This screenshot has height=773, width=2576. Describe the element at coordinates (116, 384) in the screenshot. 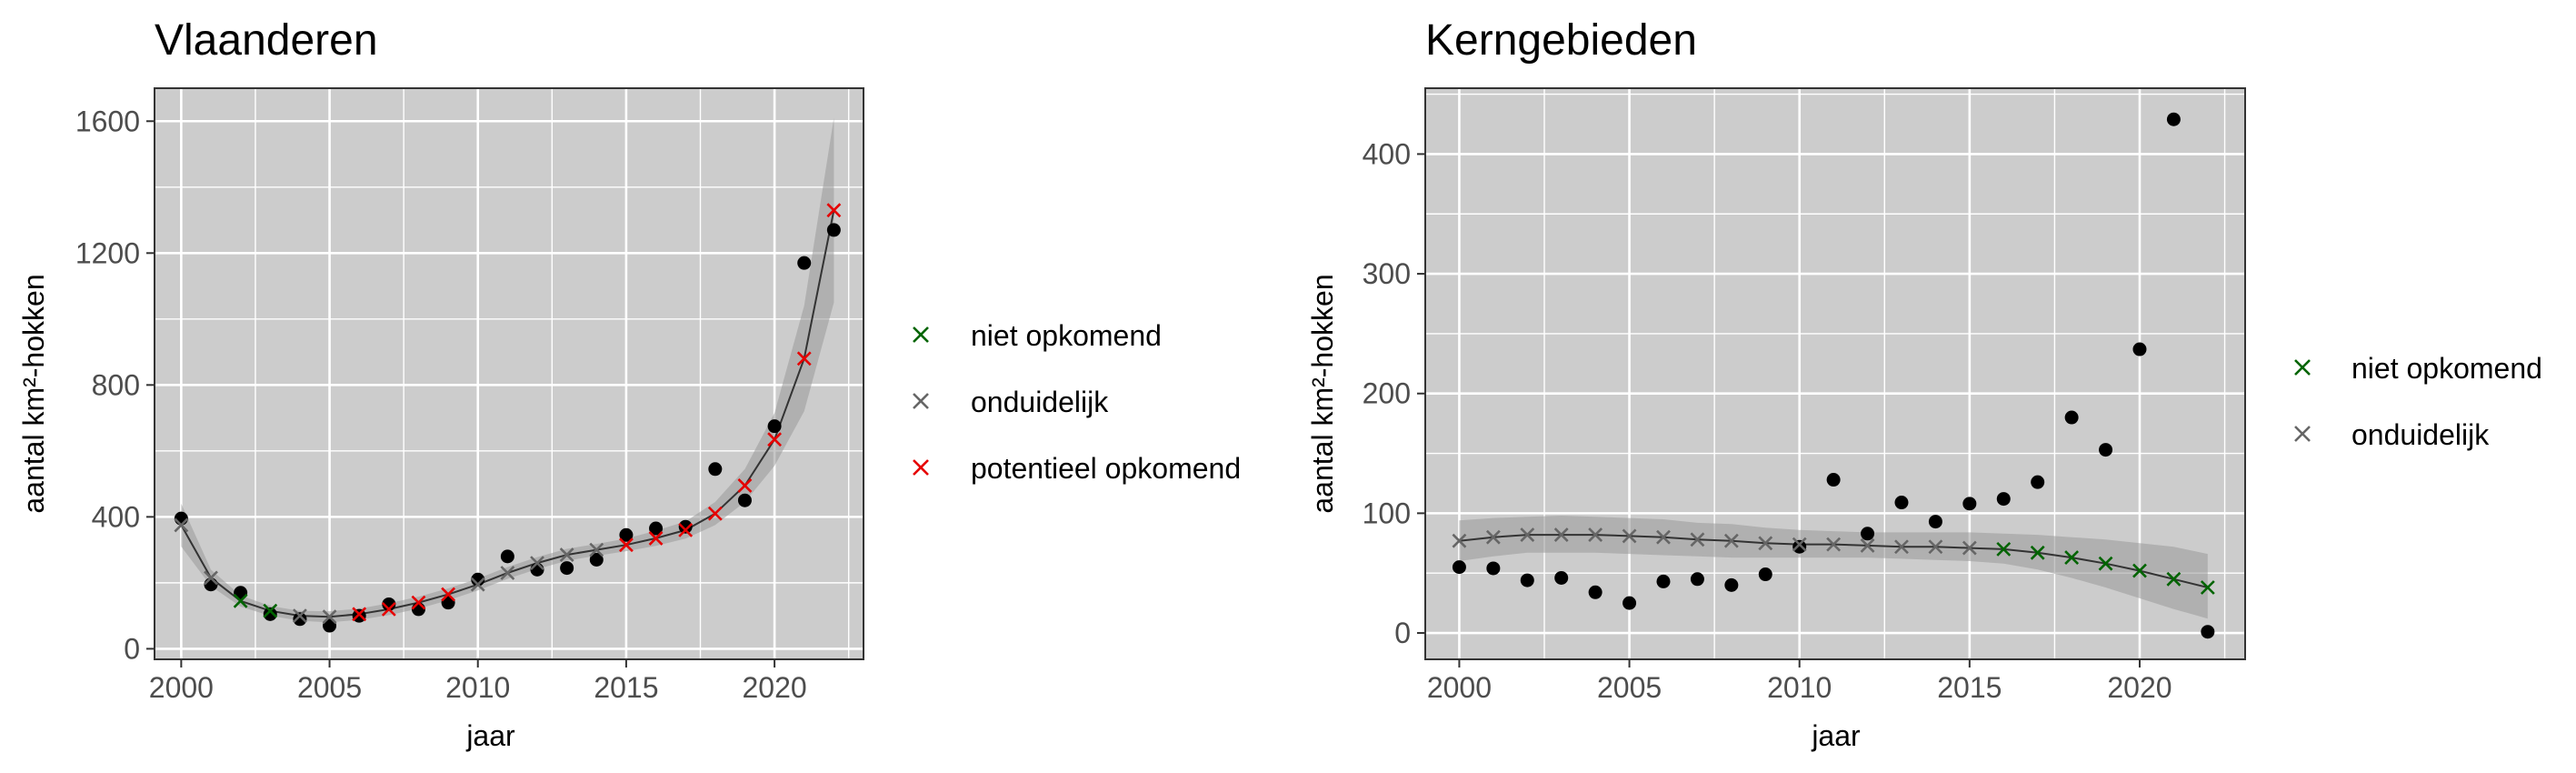

I see `y-tick-label: 800` at that location.